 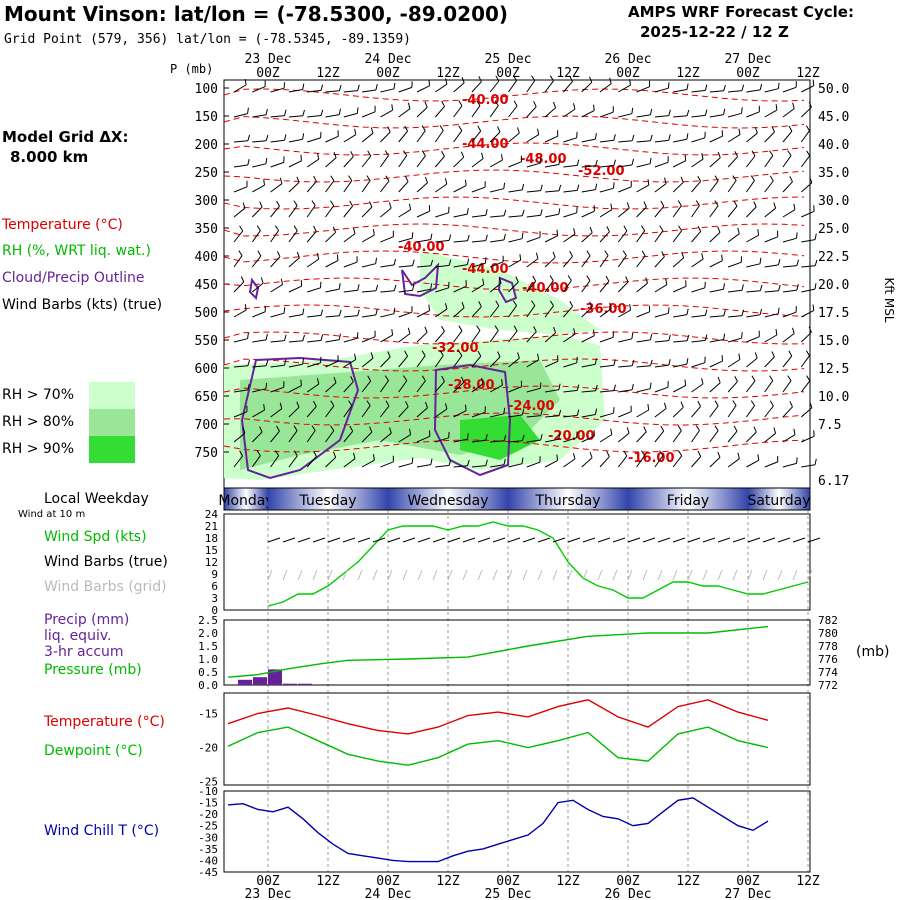 I want to click on wind-chill-tick-label: -45, so click(x=208, y=872).